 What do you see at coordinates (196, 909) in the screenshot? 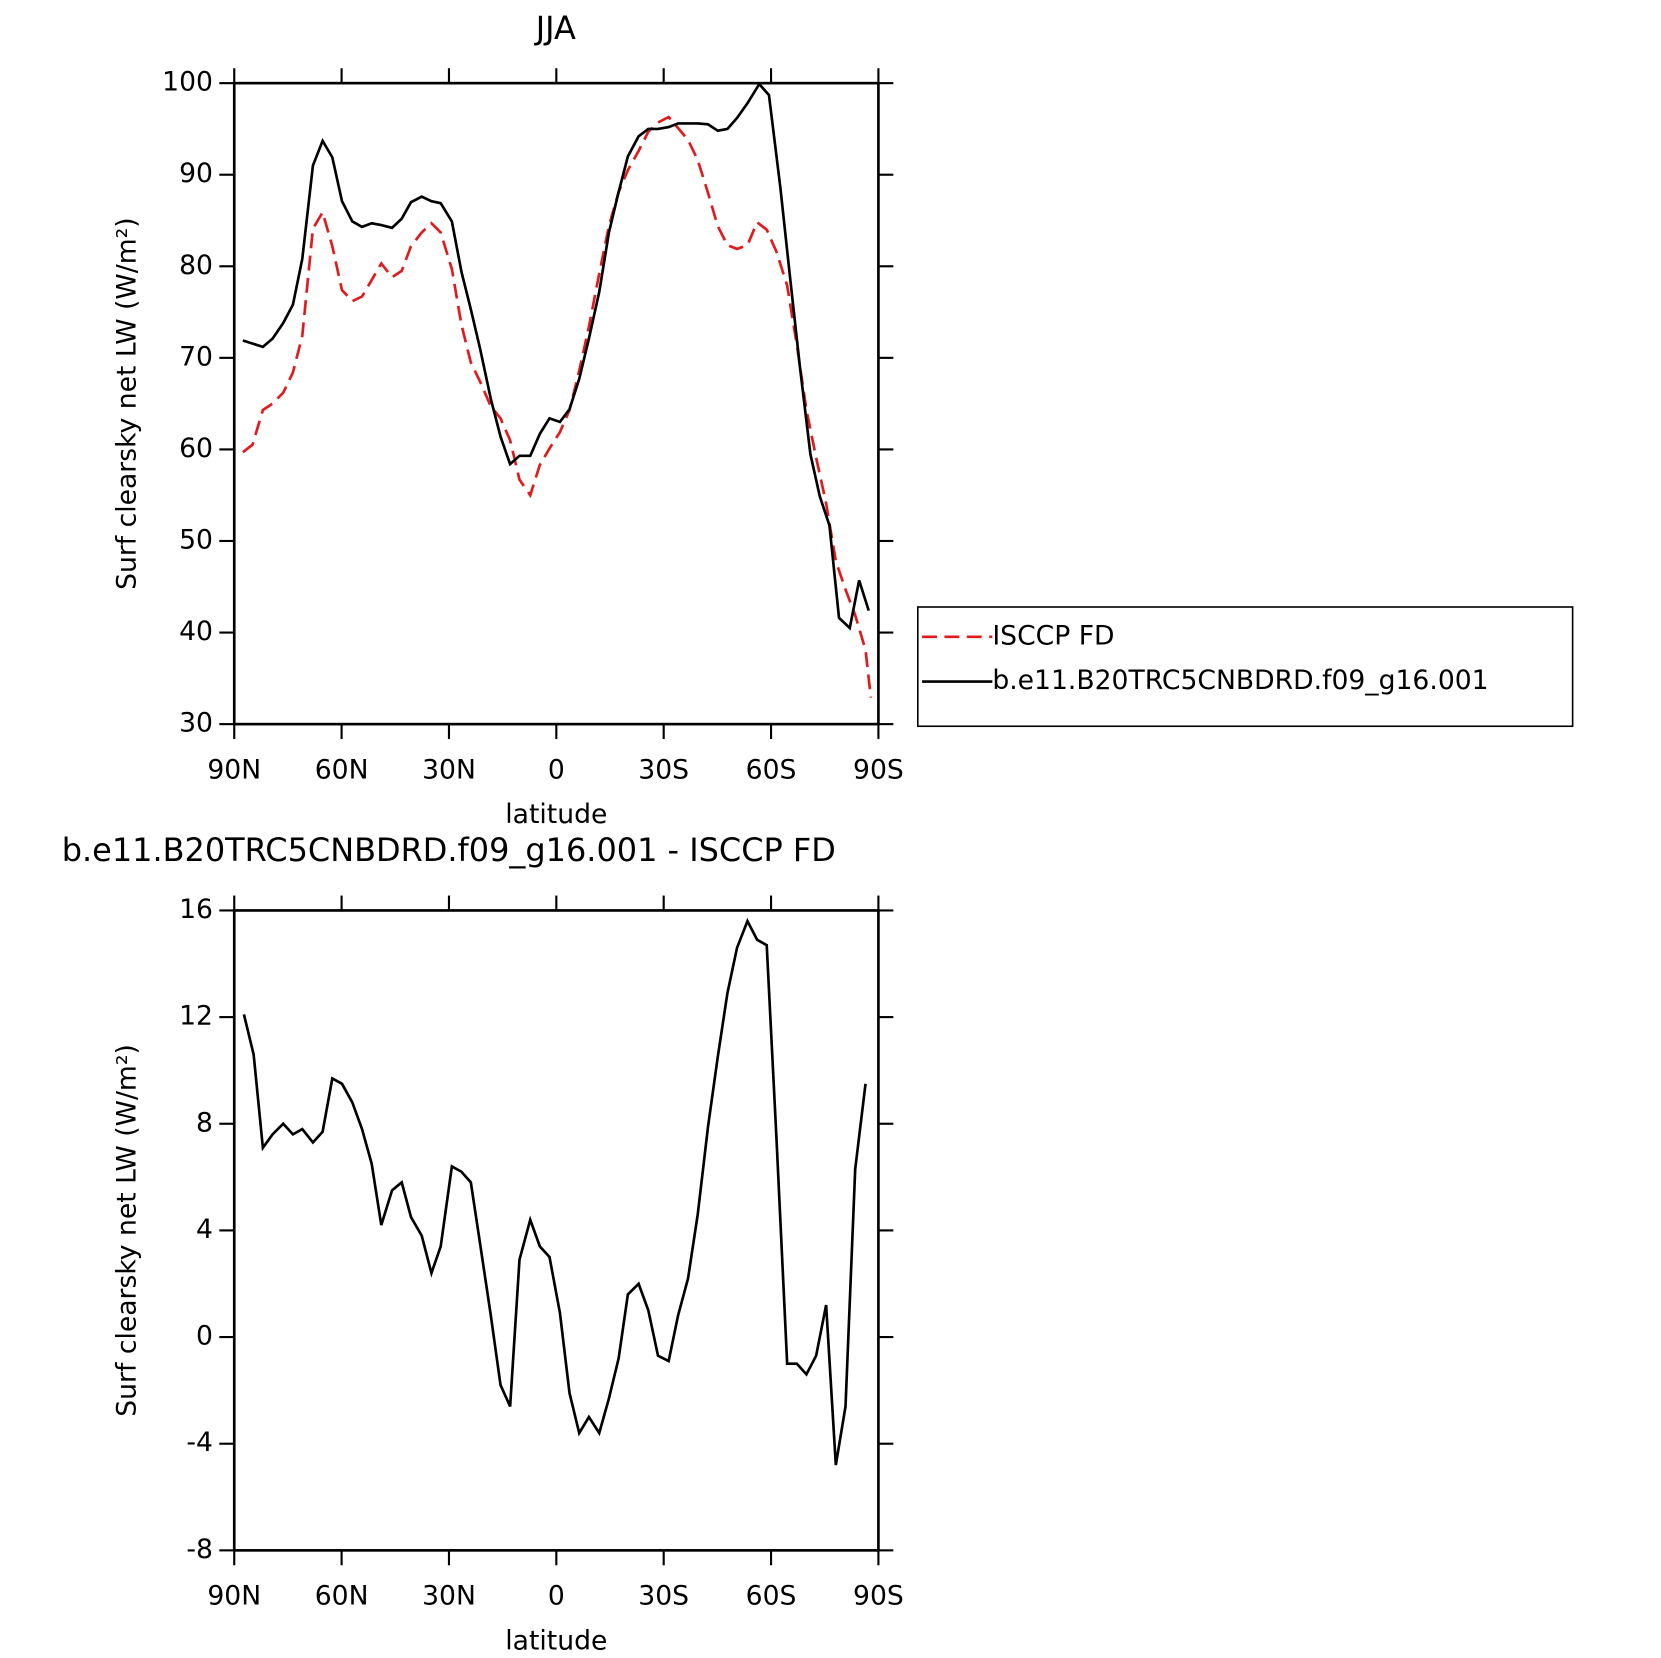
I see `y-tick-label: 16` at bounding box center [196, 909].